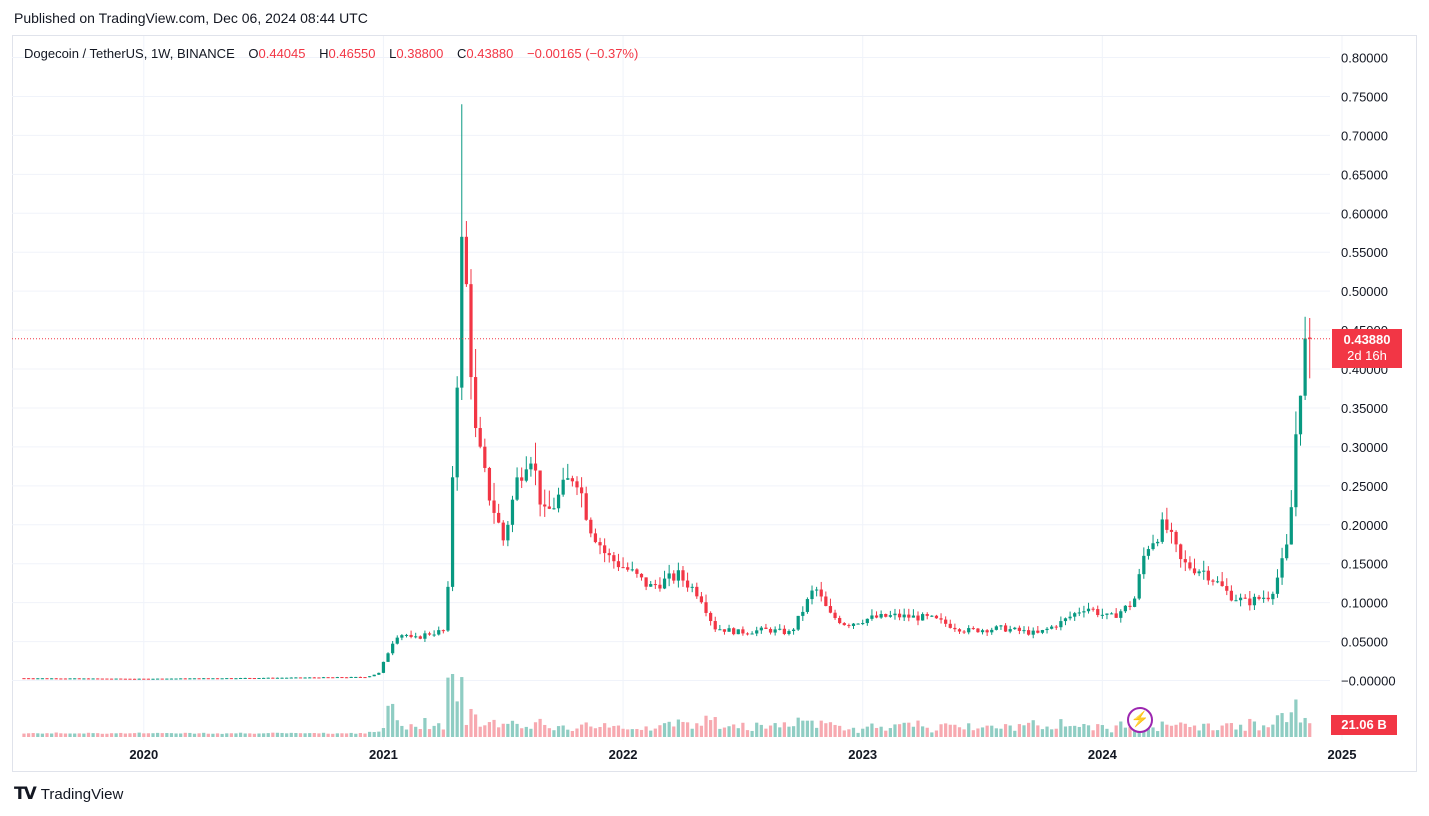 The height and width of the screenshot is (816, 1429). I want to click on price-tick-label: 0.30000, so click(1364, 447).